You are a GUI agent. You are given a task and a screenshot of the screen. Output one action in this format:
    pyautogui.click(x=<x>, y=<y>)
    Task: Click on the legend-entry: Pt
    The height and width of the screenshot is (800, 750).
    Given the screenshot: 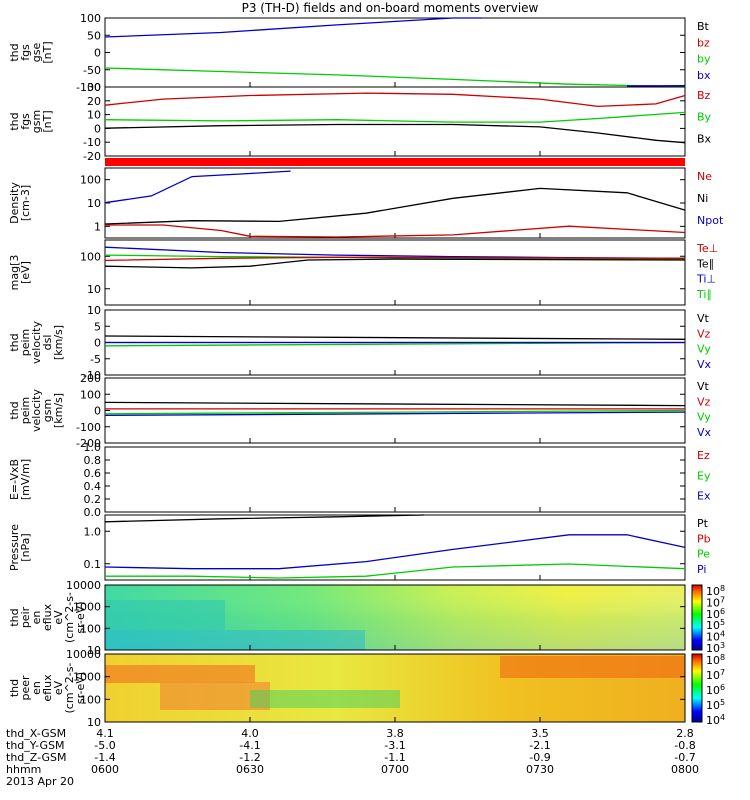 What is the action you would take?
    pyautogui.click(x=703, y=523)
    